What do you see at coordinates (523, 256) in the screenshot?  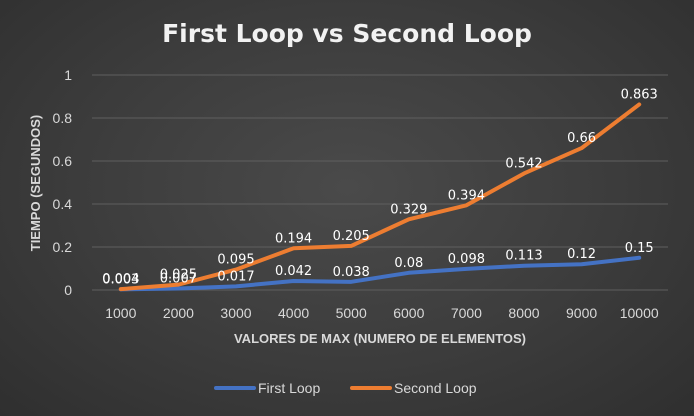 I see `data-label: 0.113` at bounding box center [523, 256].